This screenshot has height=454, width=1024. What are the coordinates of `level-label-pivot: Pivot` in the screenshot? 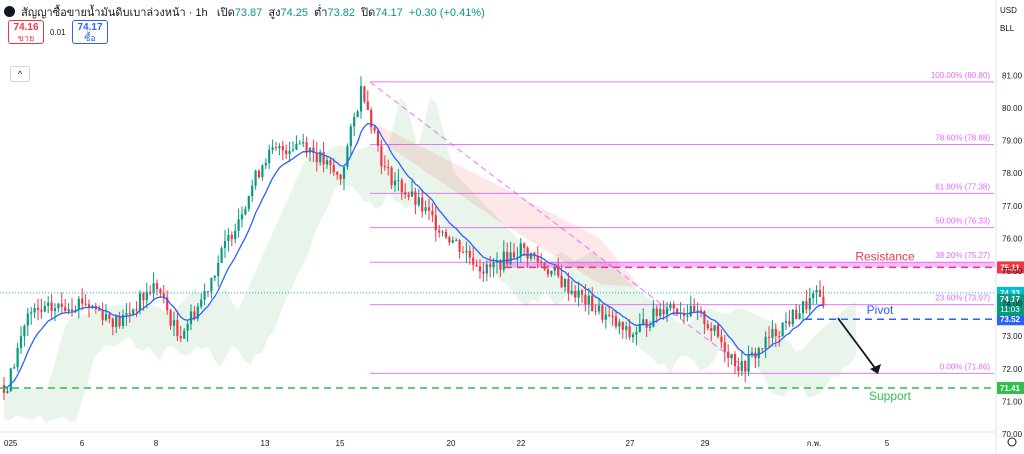 It's located at (880, 310).